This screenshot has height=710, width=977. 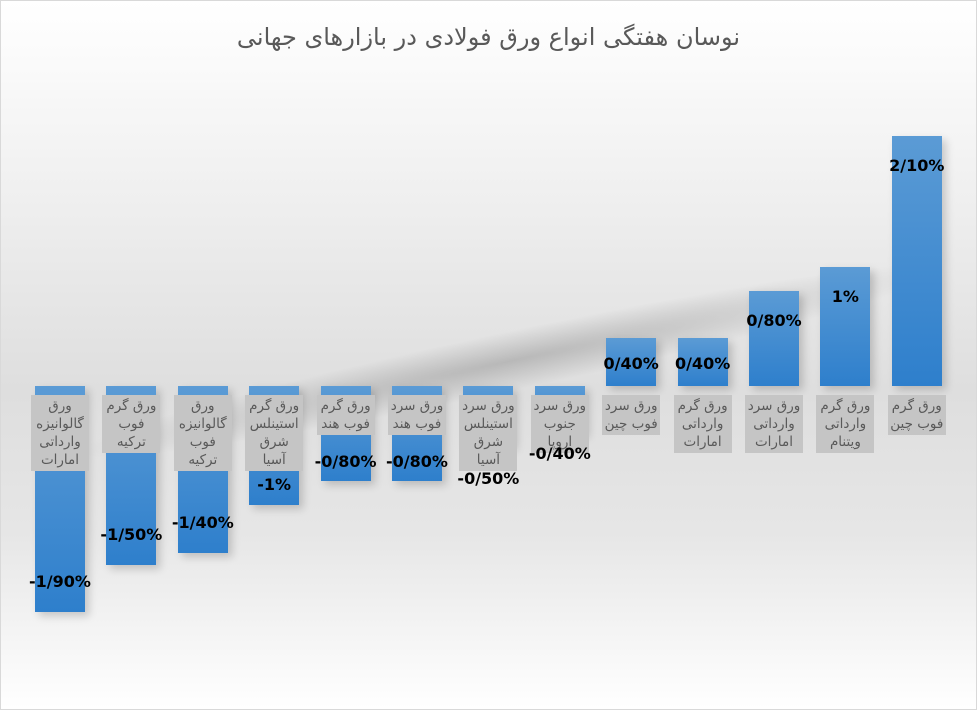 What do you see at coordinates (131, 534) in the screenshot?
I see `data-label: -1/50%` at bounding box center [131, 534].